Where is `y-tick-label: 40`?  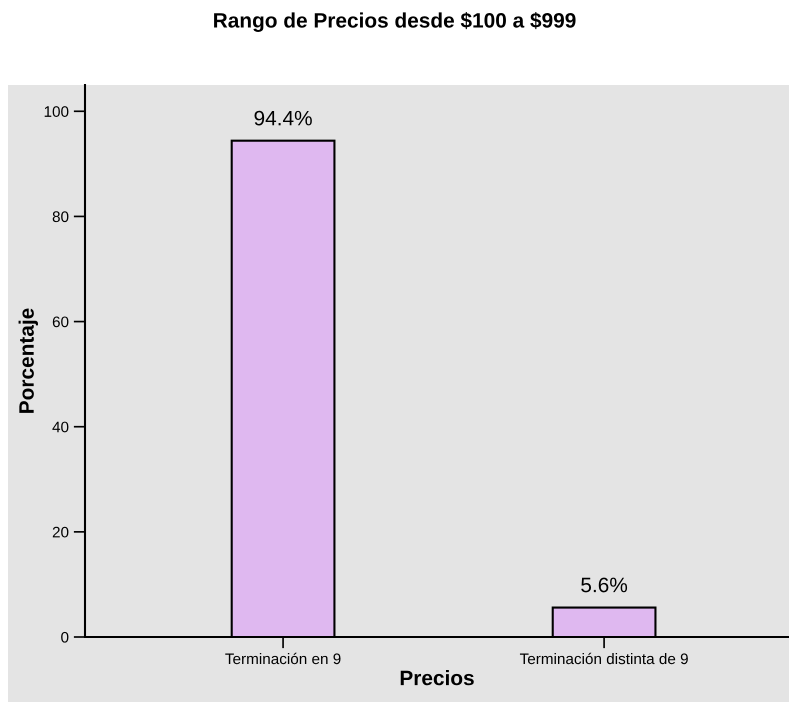
y-tick-label: 40 is located at coordinates (60, 427).